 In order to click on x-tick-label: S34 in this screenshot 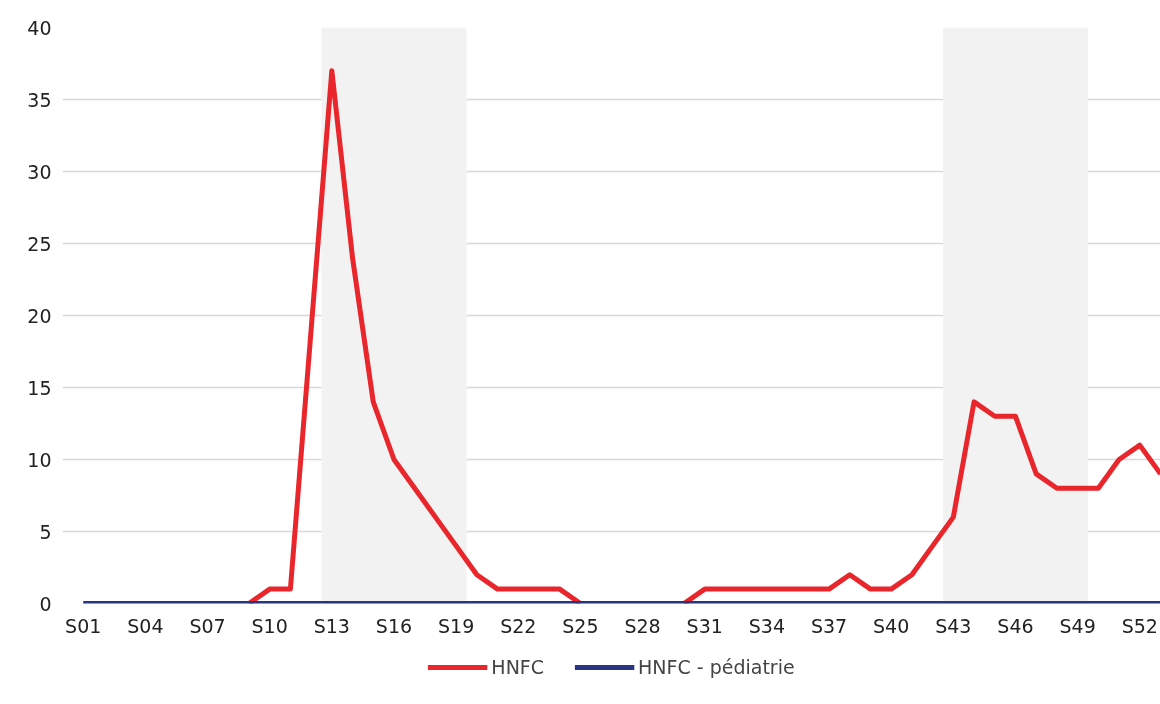, I will do `click(767, 625)`.